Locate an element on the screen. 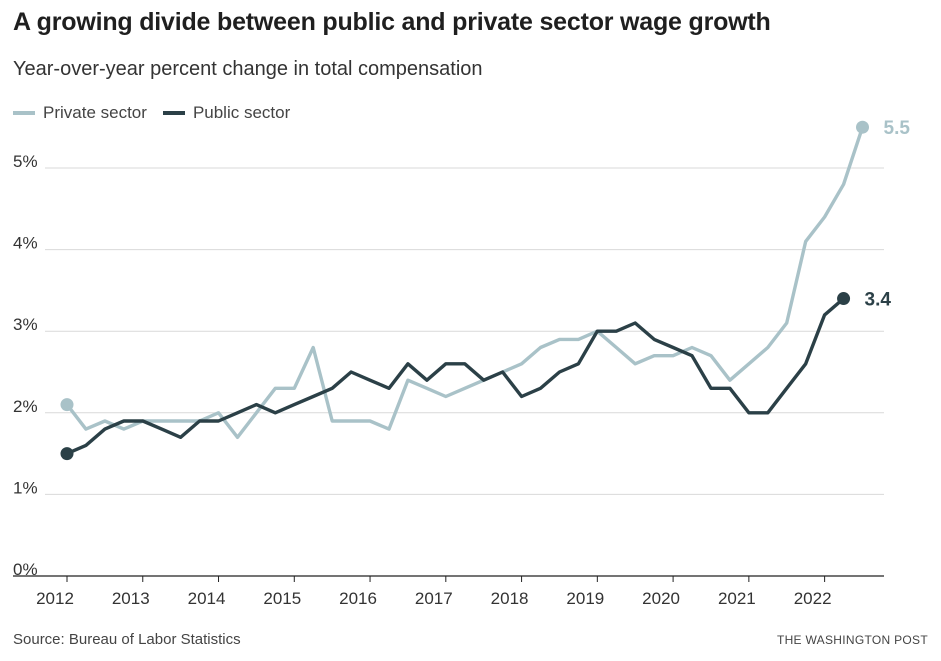 The width and height of the screenshot is (941, 661). legend-swatch-public is located at coordinates (173, 113).